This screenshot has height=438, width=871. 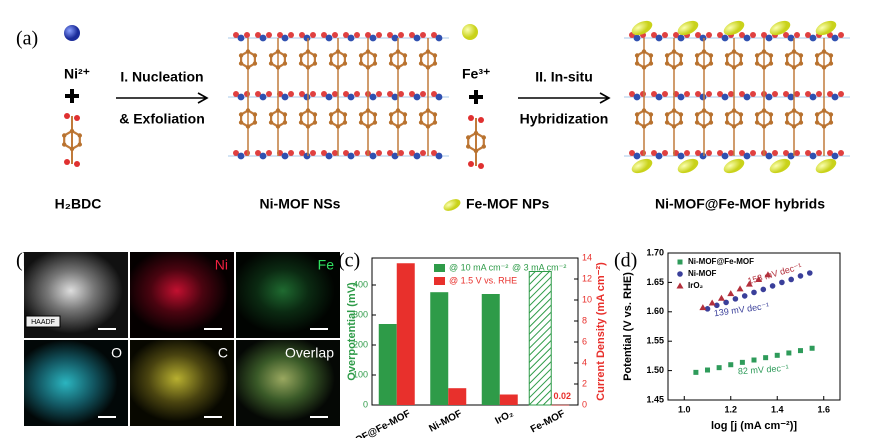 What do you see at coordinates (584, 383) in the screenshot?
I see `y2-tick-label: 2` at bounding box center [584, 383].